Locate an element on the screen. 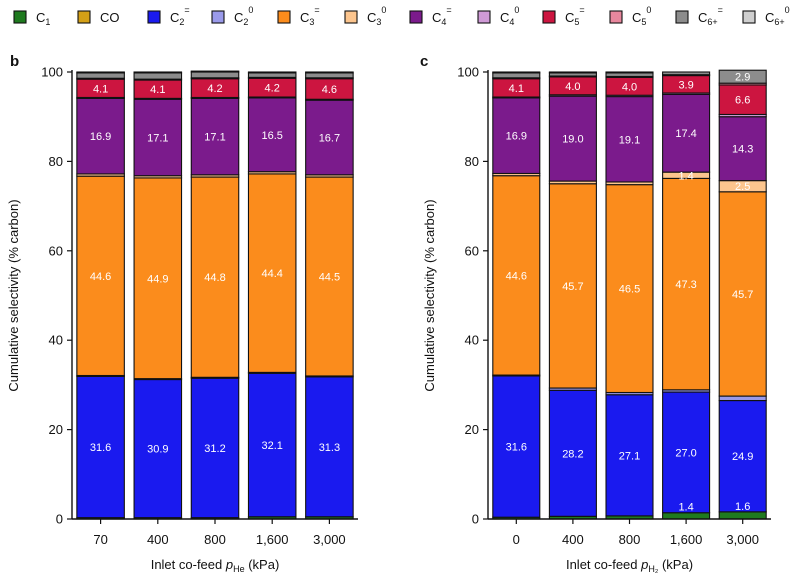 This screenshot has height=585, width=802. data-label: 17.4 is located at coordinates (685, 134).